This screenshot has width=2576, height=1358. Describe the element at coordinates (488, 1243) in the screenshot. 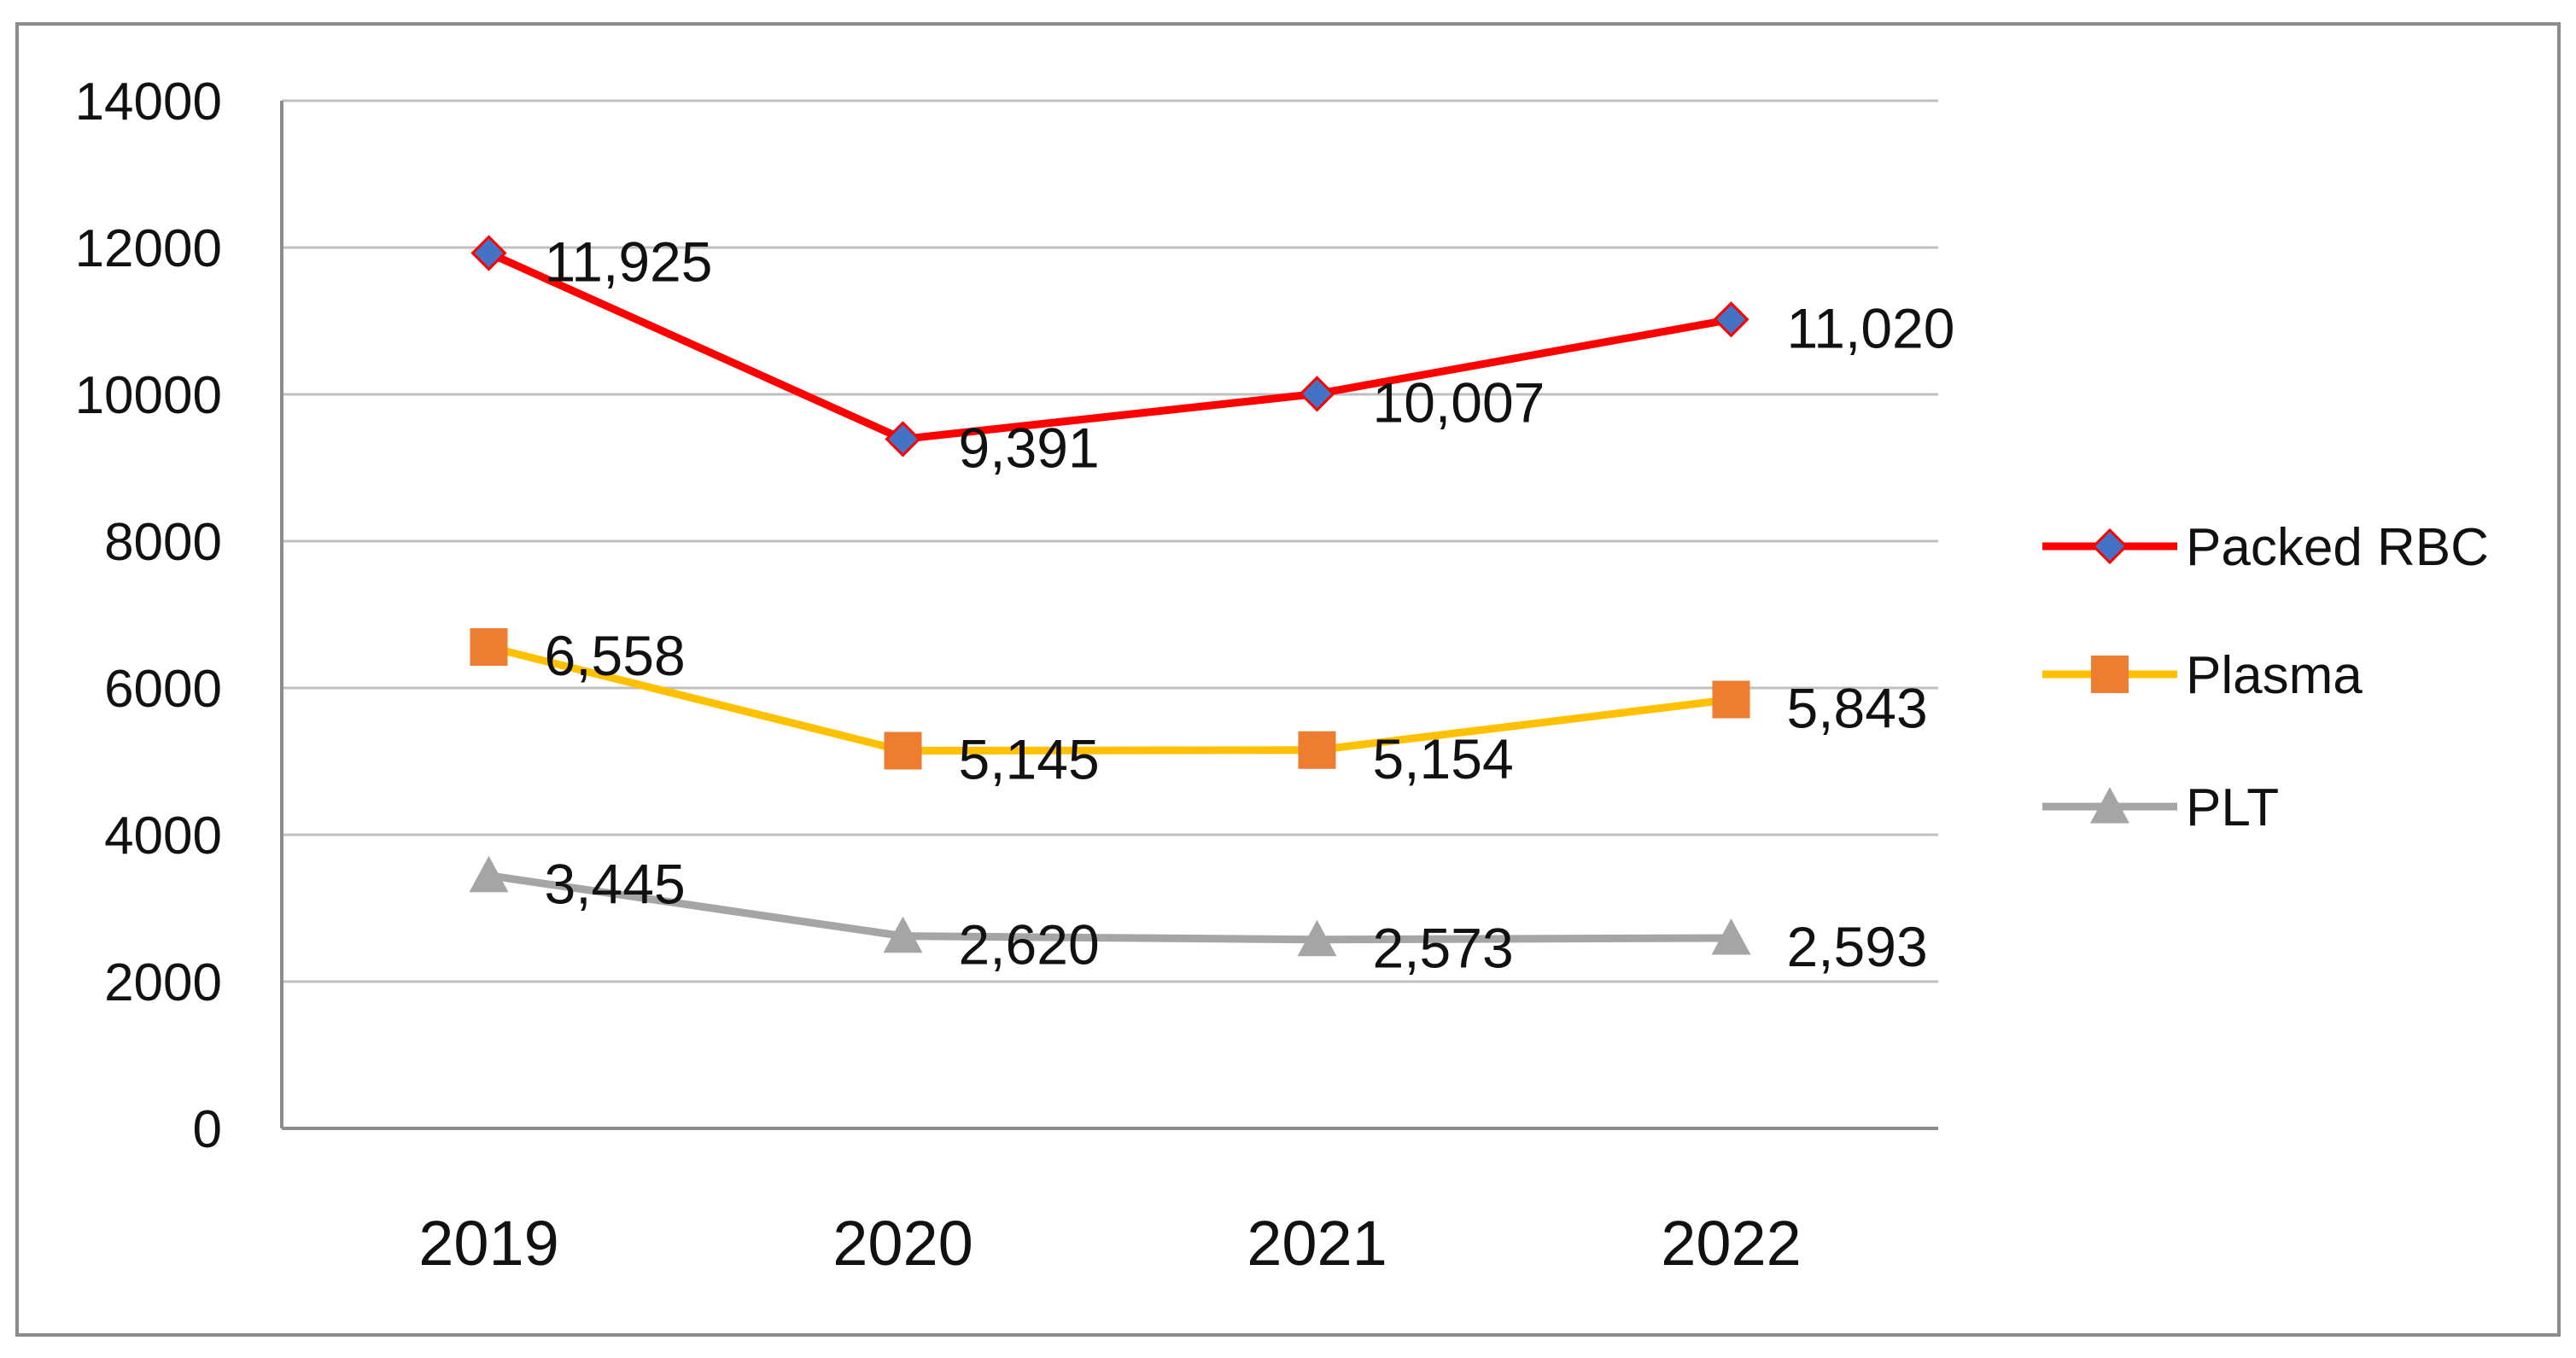

I see `x-tick-label: 2019` at that location.